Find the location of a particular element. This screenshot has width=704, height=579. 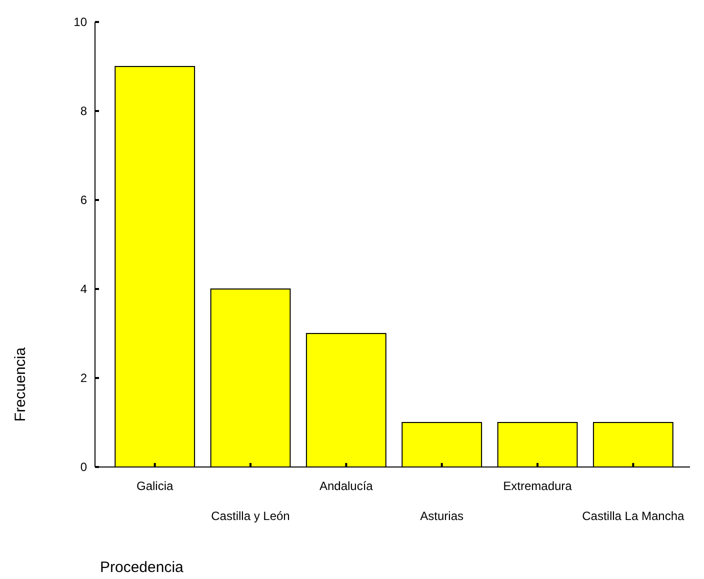

y-tick-label: 4 is located at coordinates (84, 289).